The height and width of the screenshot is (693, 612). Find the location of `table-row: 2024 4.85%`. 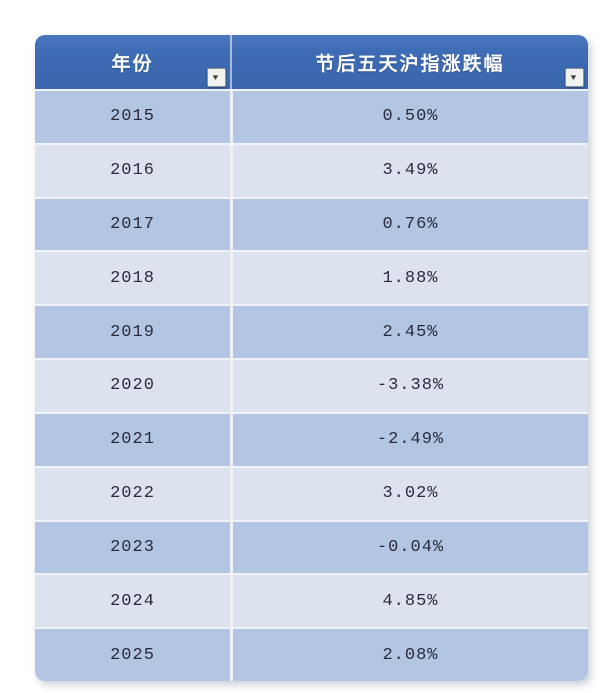

table-row: 2024 4.85% is located at coordinates (311, 600).